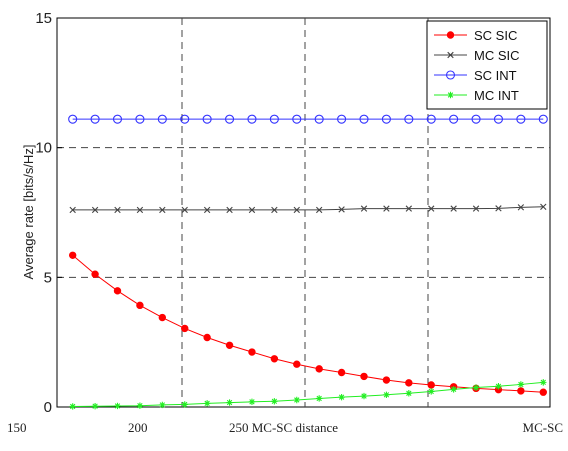  Describe the element at coordinates (48, 277) in the screenshot. I see `y-tick-label: 5` at that location.